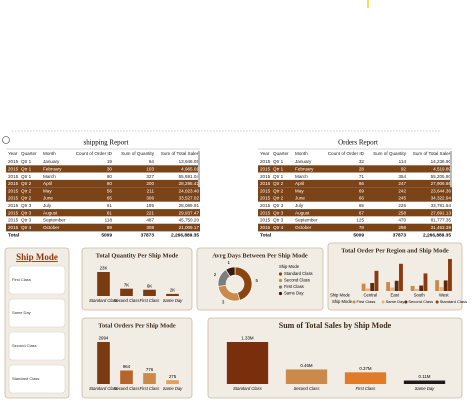 The image size is (474, 406). Describe the element at coordinates (150, 300) in the screenshot. I see `x-tick-label: First Class` at that location.